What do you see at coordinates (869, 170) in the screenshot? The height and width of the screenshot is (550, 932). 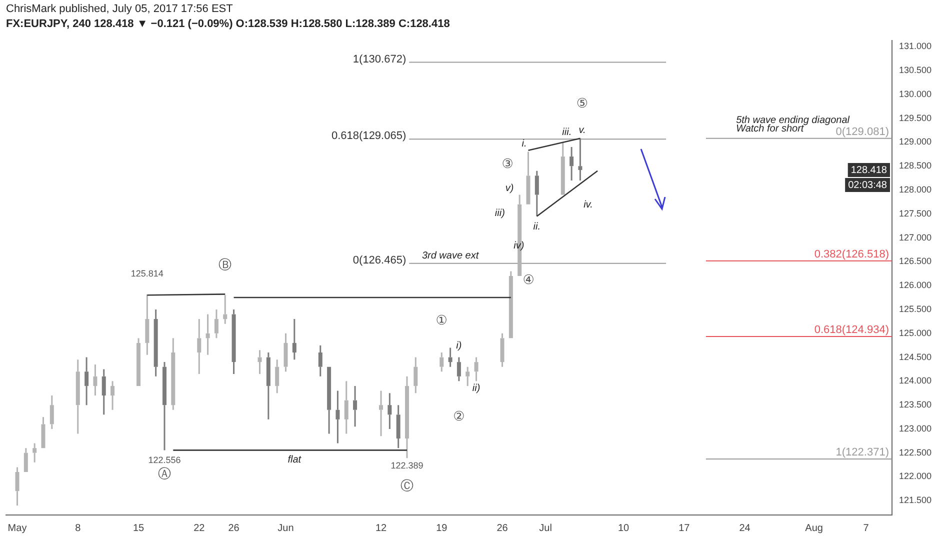 I see `annotation: 128.418` at bounding box center [869, 170].